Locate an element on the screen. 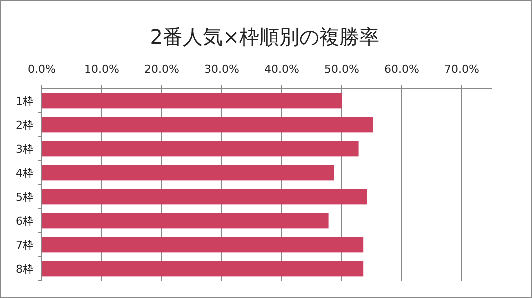 This screenshot has width=532, height=298. y-tick-label: 5枠 is located at coordinates (25, 197).